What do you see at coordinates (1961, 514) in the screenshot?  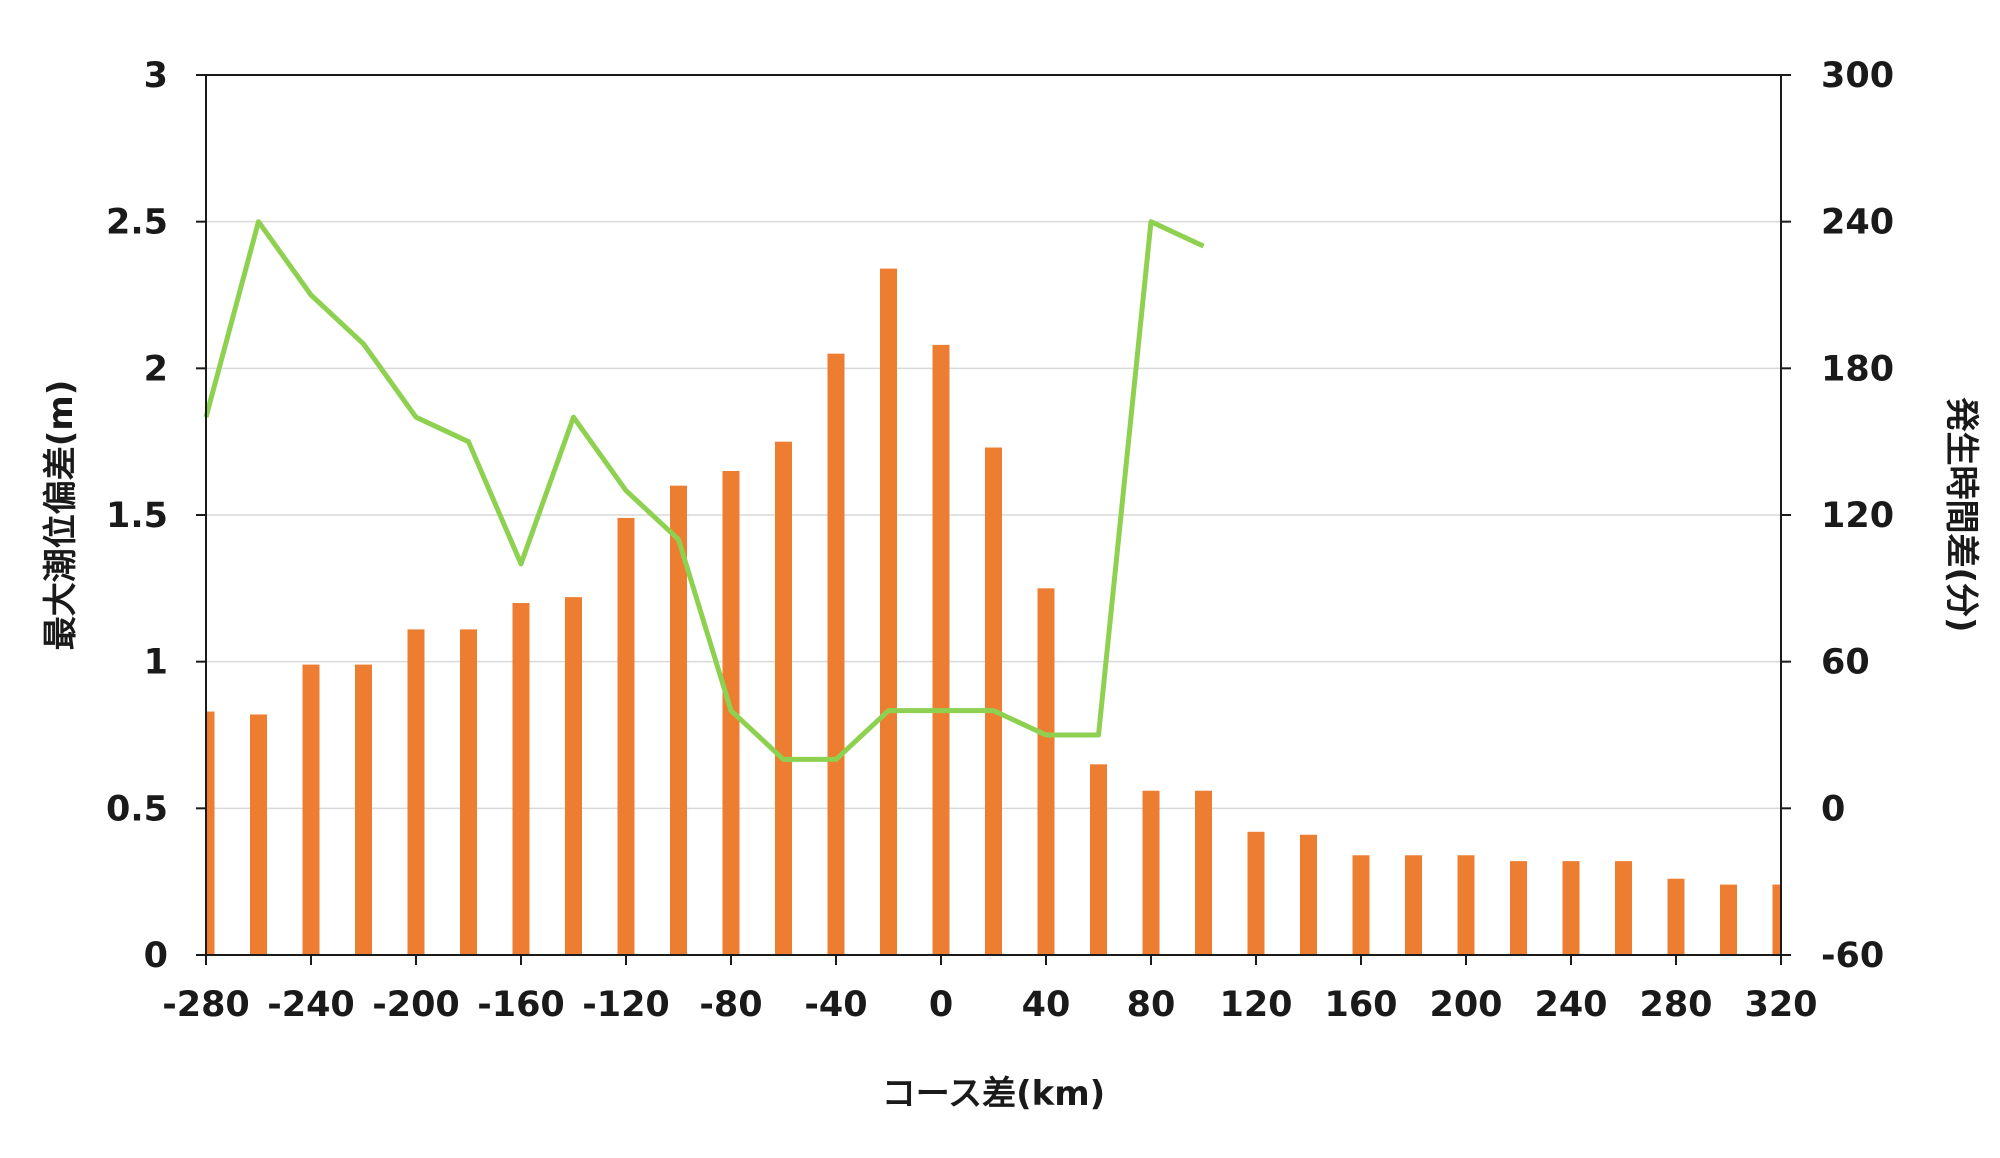 I see `right-y-axis-title: 発生時間差(分)` at bounding box center [1961, 514].